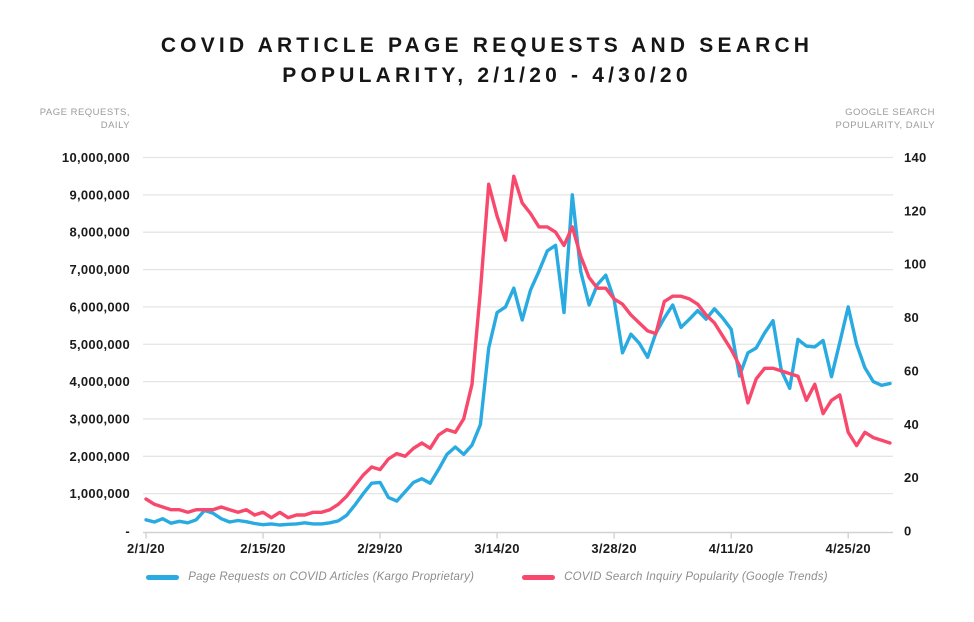 Image resolution: width=974 pixels, height=622 pixels. Describe the element at coordinates (890, 112) in the screenshot. I see `right-axis-caption-line1: GOOGLE SEARCH` at that location.